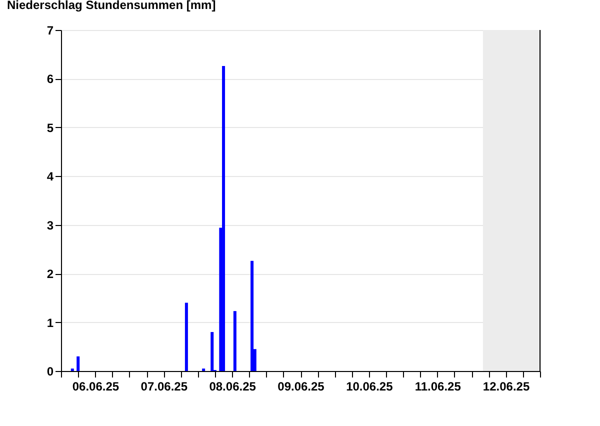 Image resolution: width=600 pixels, height=426 pixels. Describe the element at coordinates (301, 387) in the screenshot. I see `x-tick-label: 09.06.25` at that location.